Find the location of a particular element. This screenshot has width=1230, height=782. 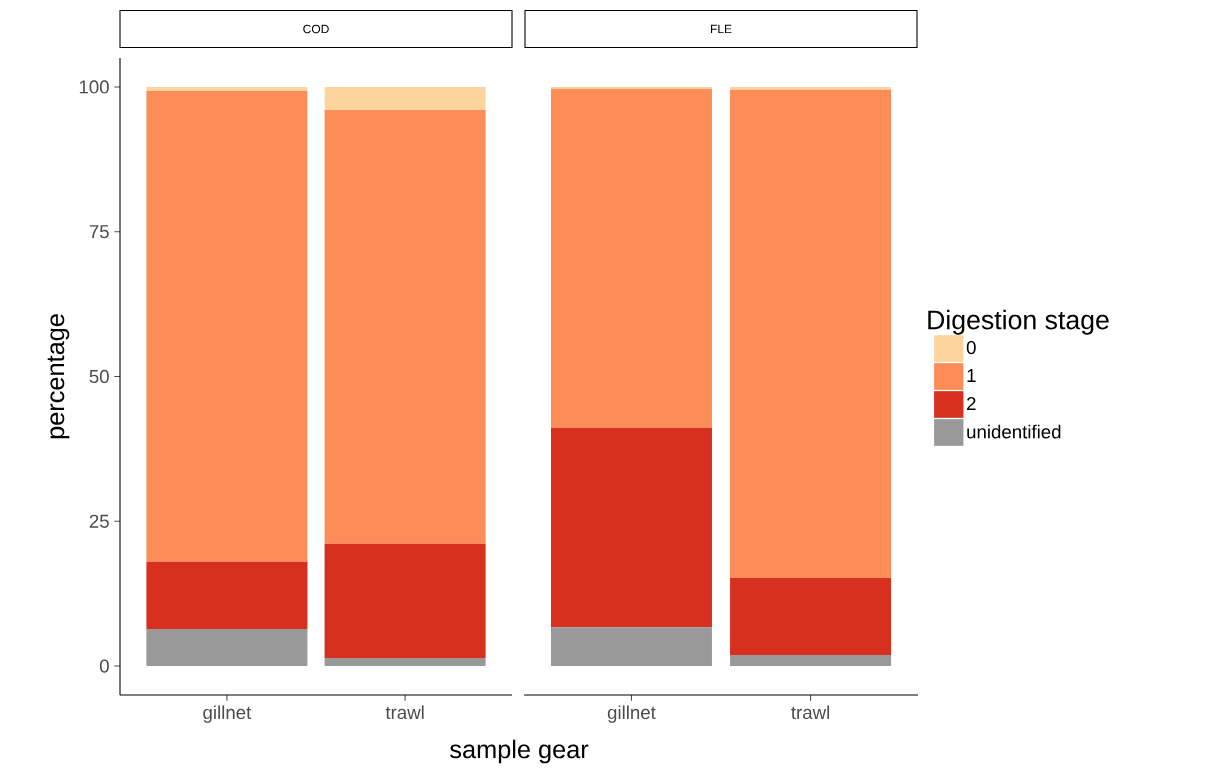

legend-label: unidentified is located at coordinates (1014, 431).